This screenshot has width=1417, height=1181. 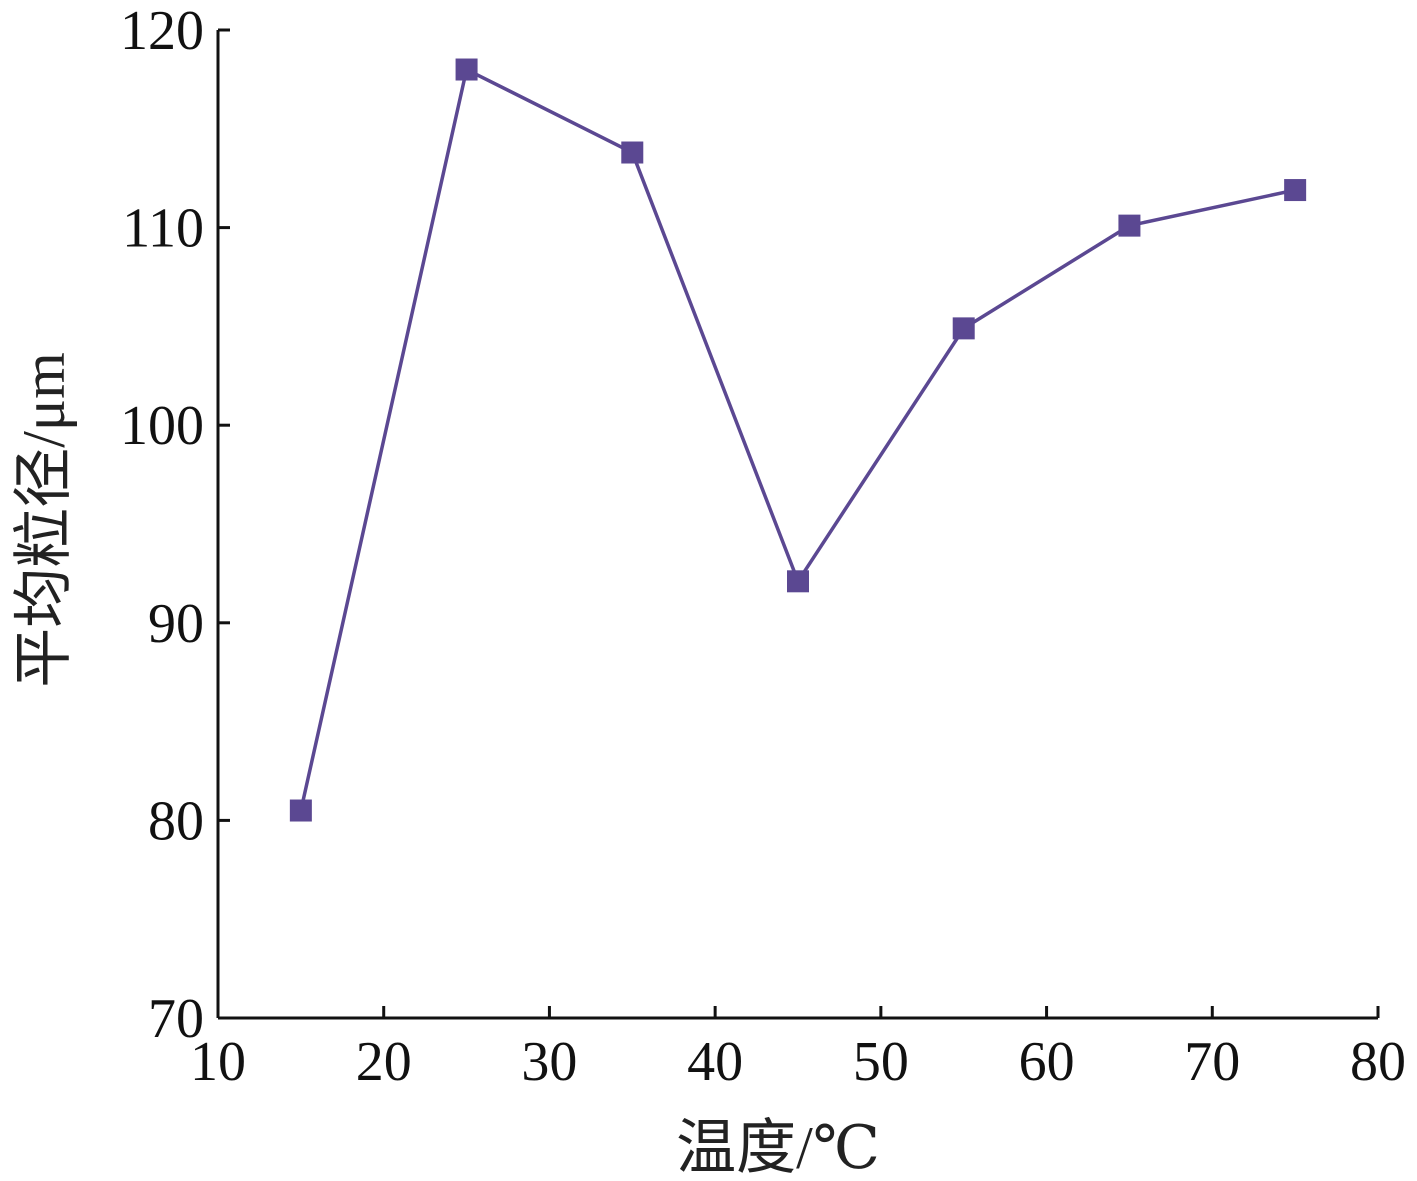 What do you see at coordinates (162, 31) in the screenshot?
I see `y-tick-label: 120` at bounding box center [162, 31].